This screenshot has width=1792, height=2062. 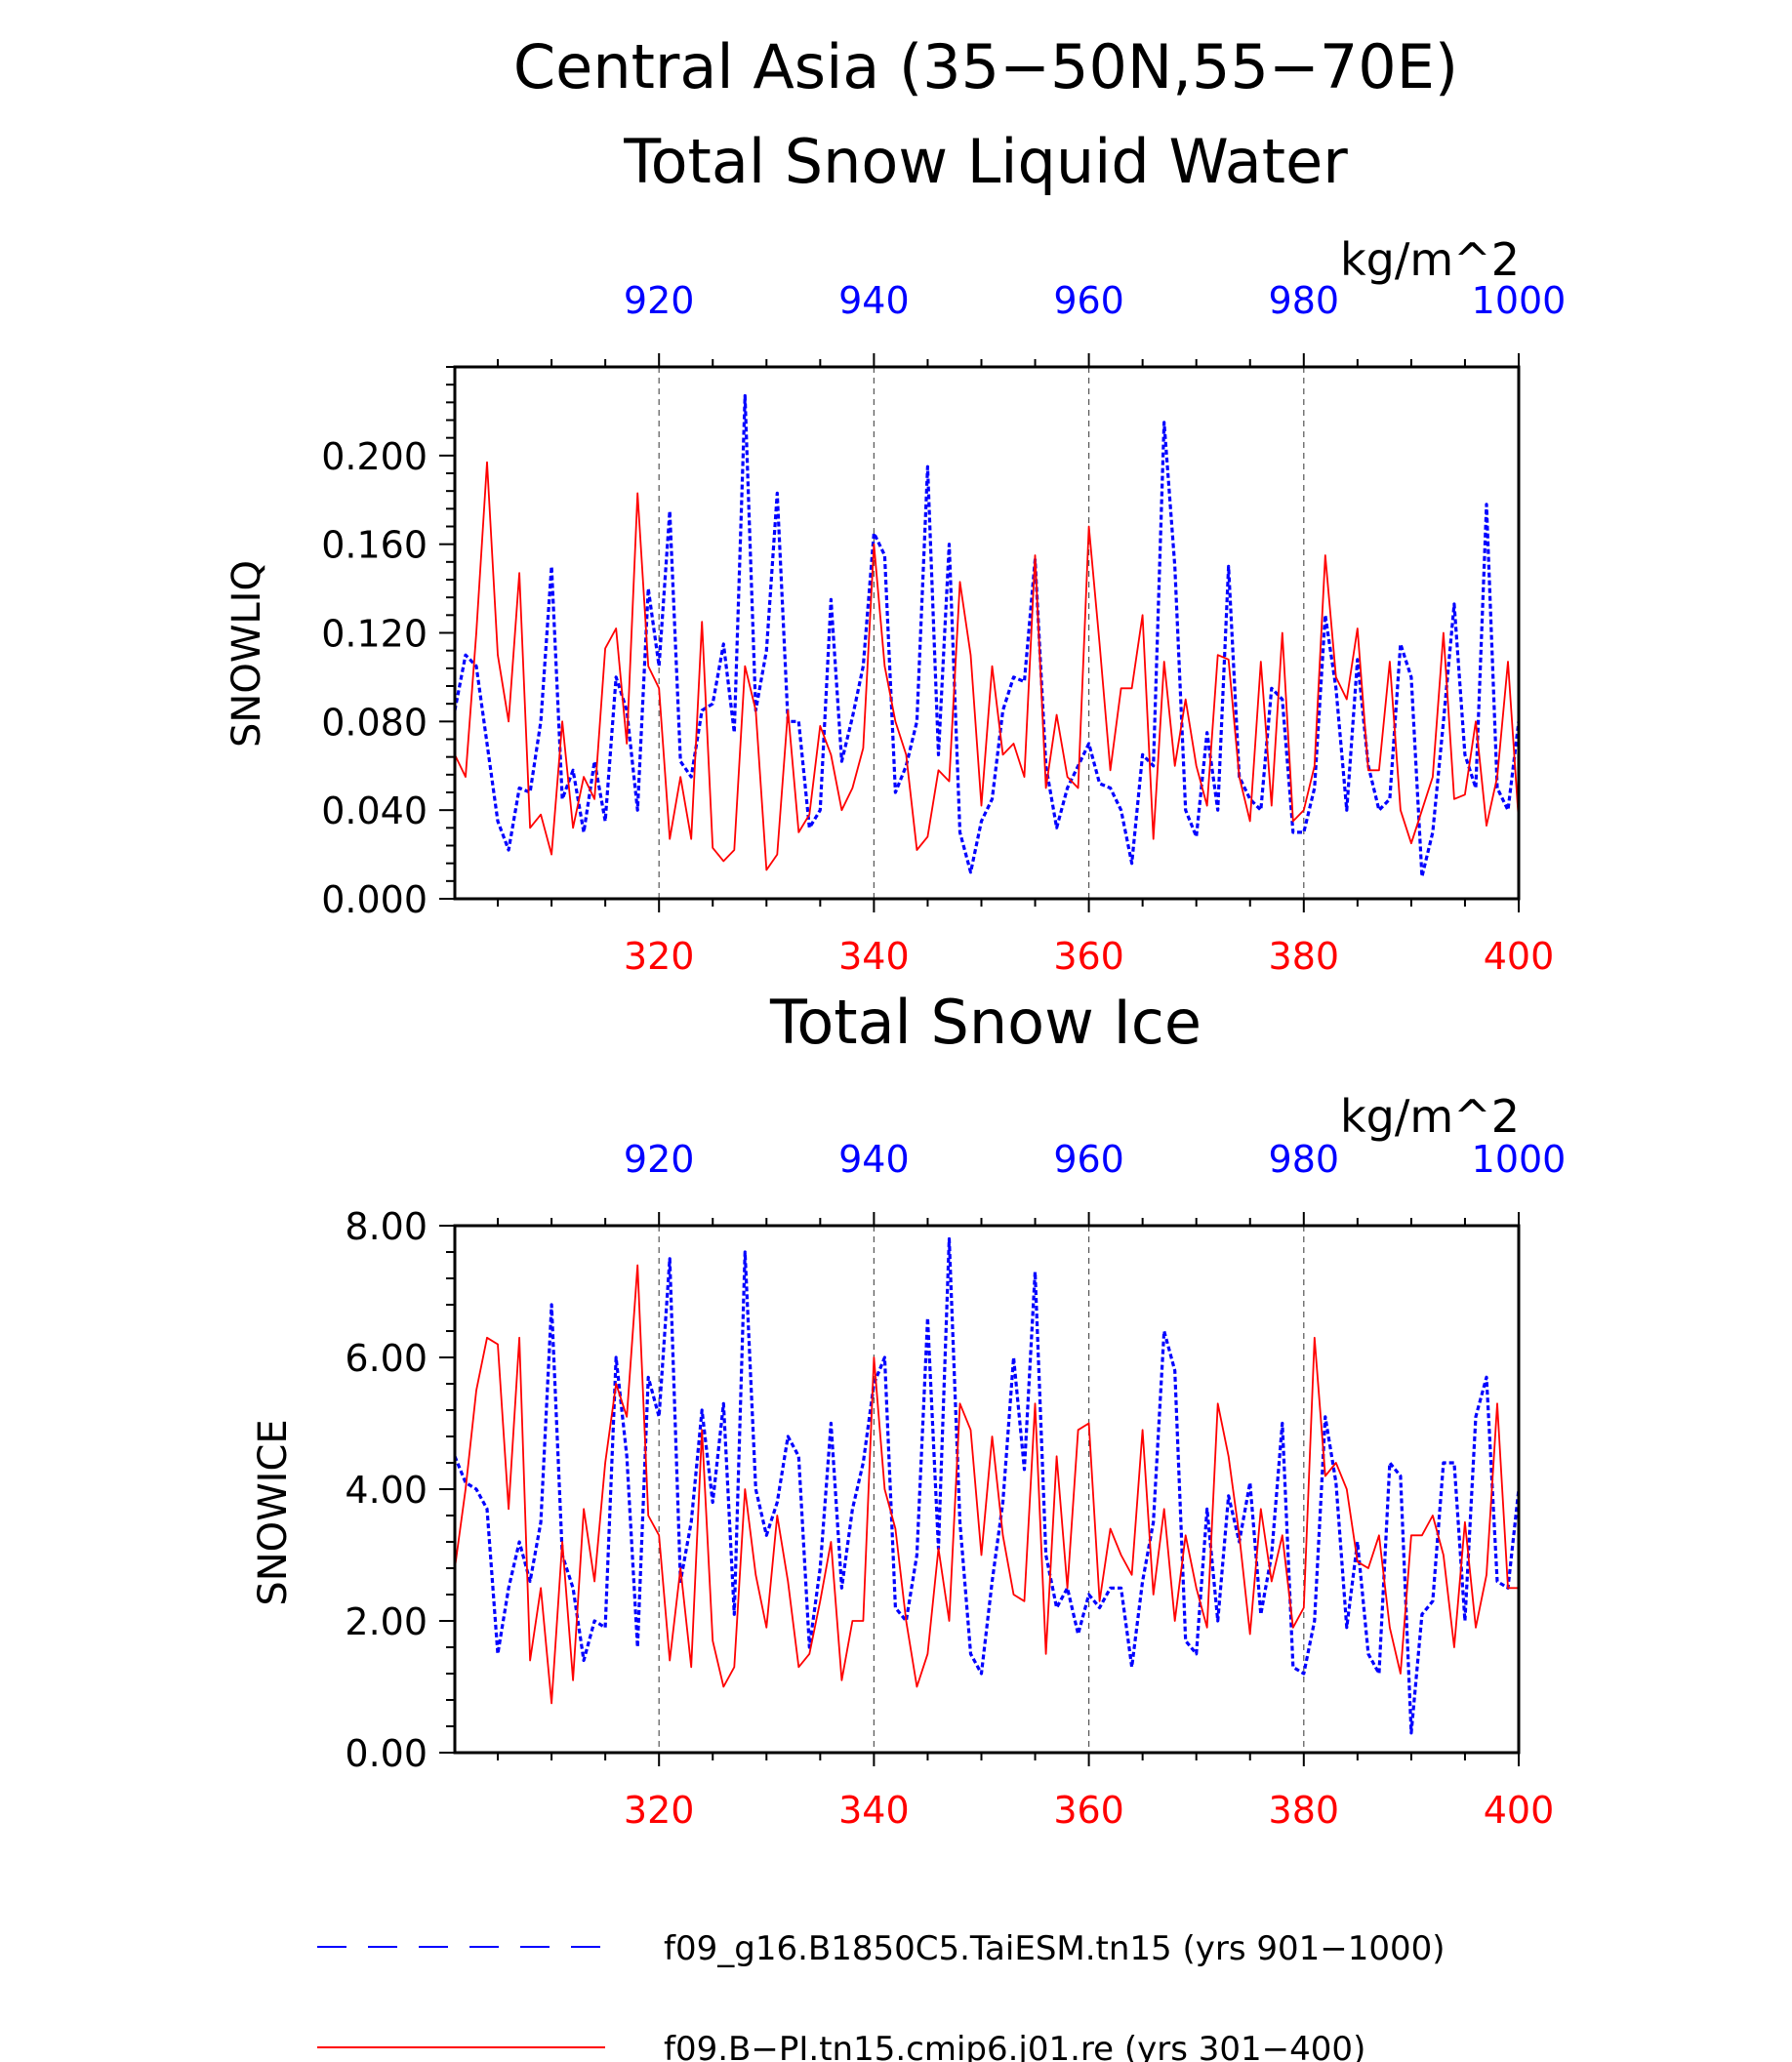 What do you see at coordinates (874, 1810) in the screenshot?
I see `snowice-x-tick-label-bottom: 340` at bounding box center [874, 1810].